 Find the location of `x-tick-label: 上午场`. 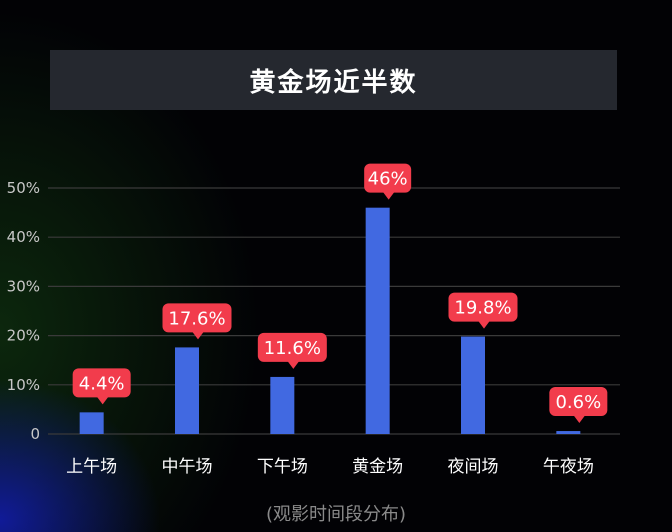

x-tick-label: 上午场 is located at coordinates (91, 467).